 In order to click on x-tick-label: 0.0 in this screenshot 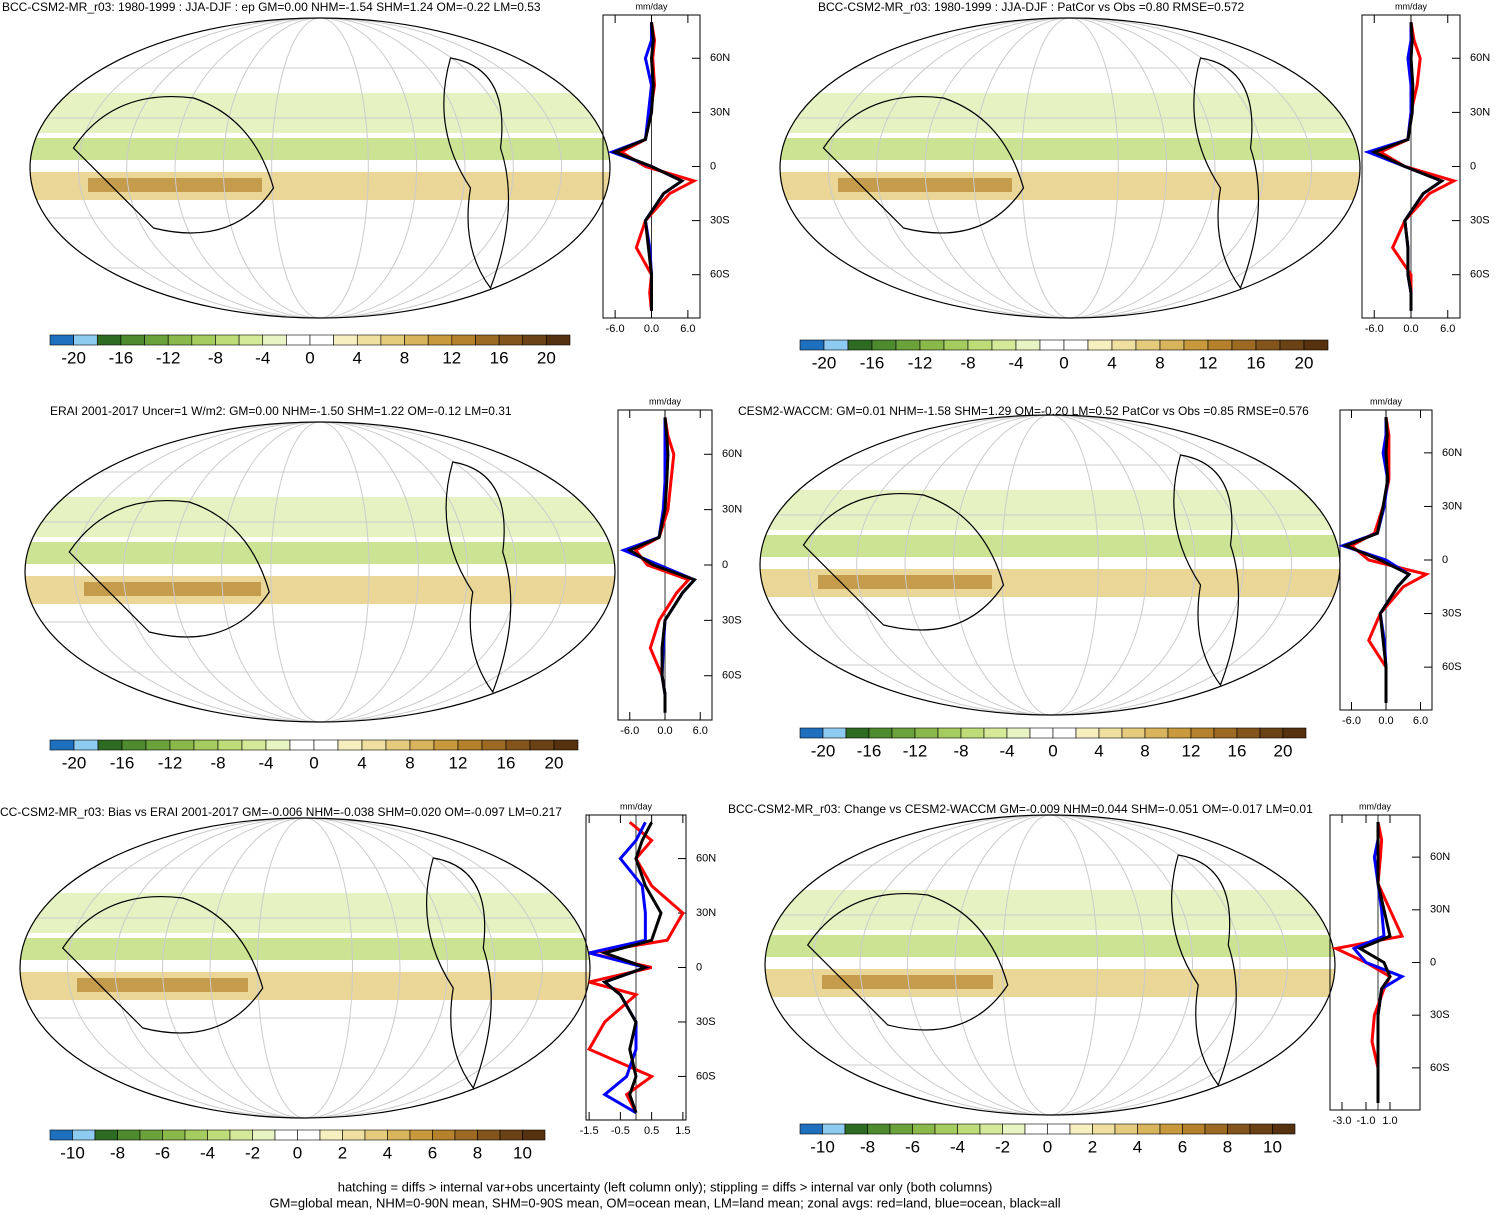, I will do `click(1385, 721)`.